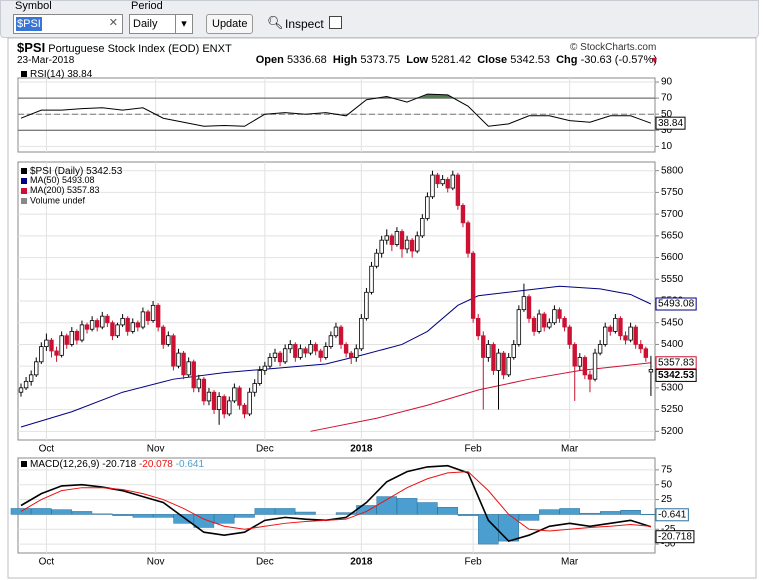  Describe the element at coordinates (304, 24) in the screenshot. I see `inspect-label: Inspect` at that location.